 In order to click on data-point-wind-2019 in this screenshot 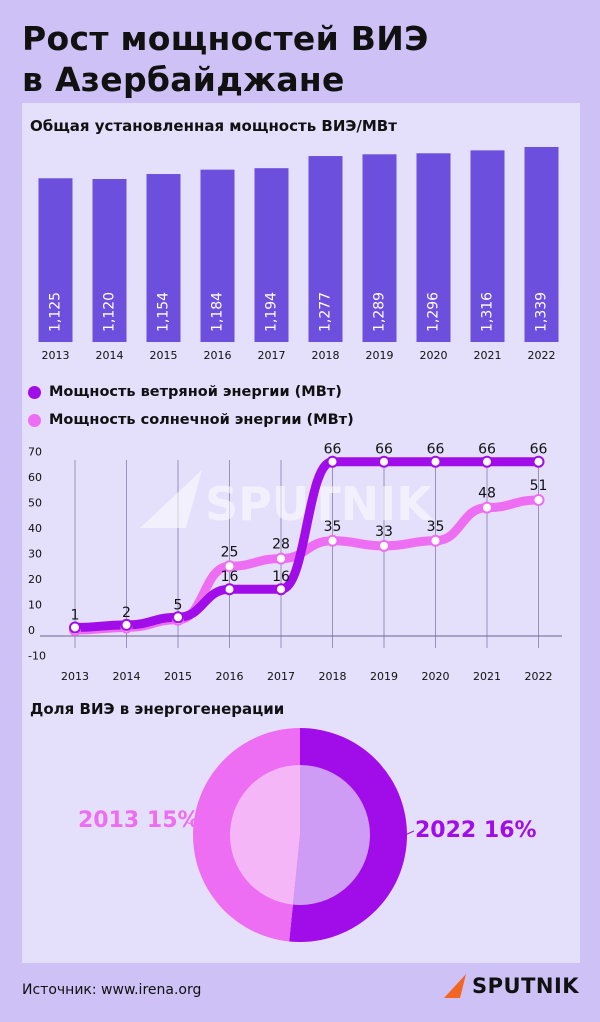, I will do `click(384, 461)`.